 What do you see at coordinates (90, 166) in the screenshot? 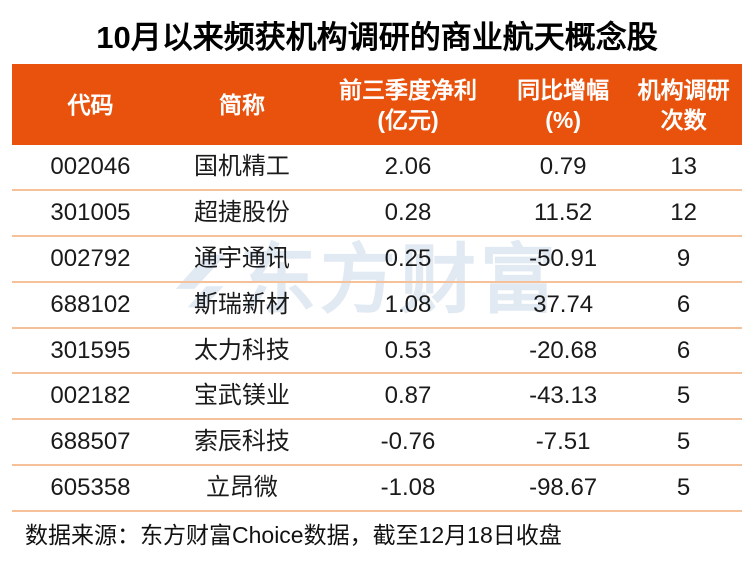
I see `cell-code: 002046` at bounding box center [90, 166].